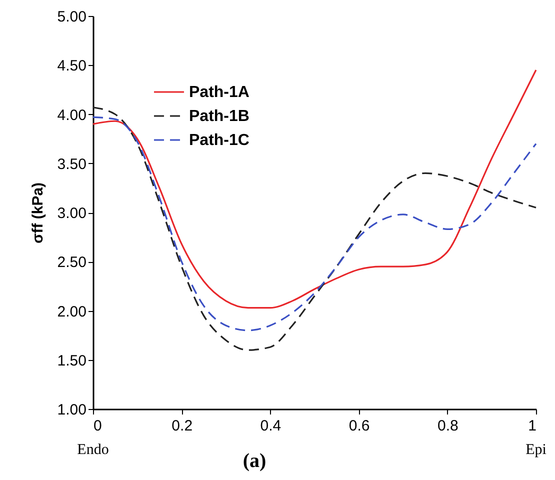 Image resolution: width=555 pixels, height=480 pixels. I want to click on legend-label: Path-1A, so click(219, 92).